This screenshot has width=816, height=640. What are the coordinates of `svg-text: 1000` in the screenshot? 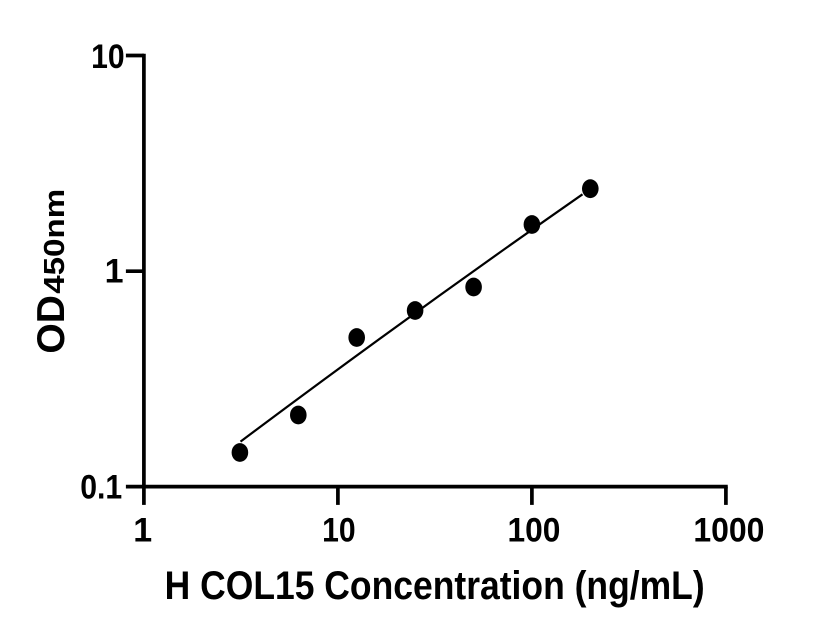 It's located at (728, 531).